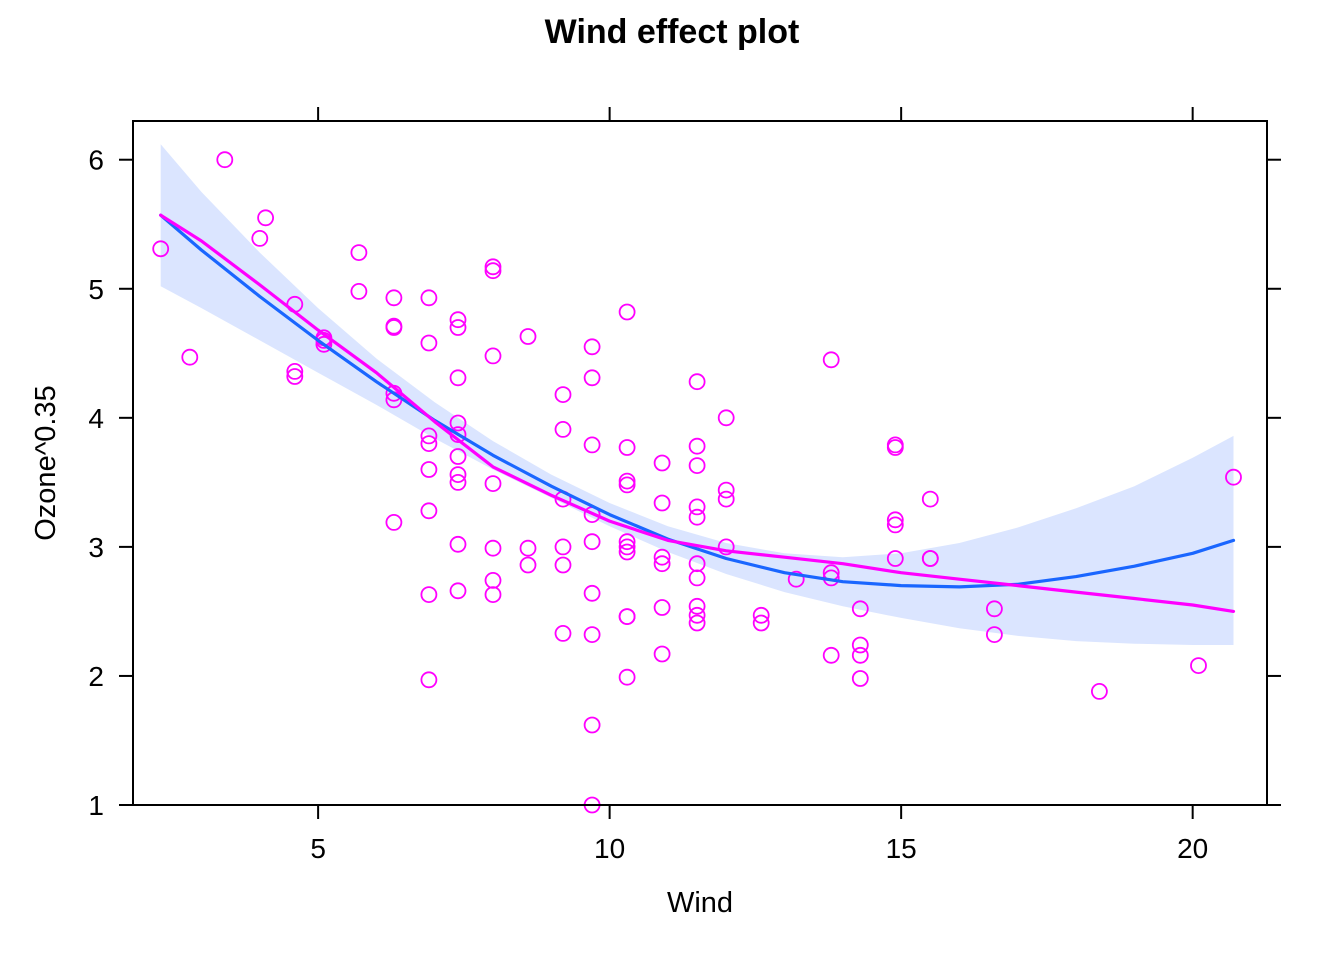 Image resolution: width=1344 pixels, height=960 pixels. Describe the element at coordinates (318, 848) in the screenshot. I see `x-tick-label: 5` at that location.